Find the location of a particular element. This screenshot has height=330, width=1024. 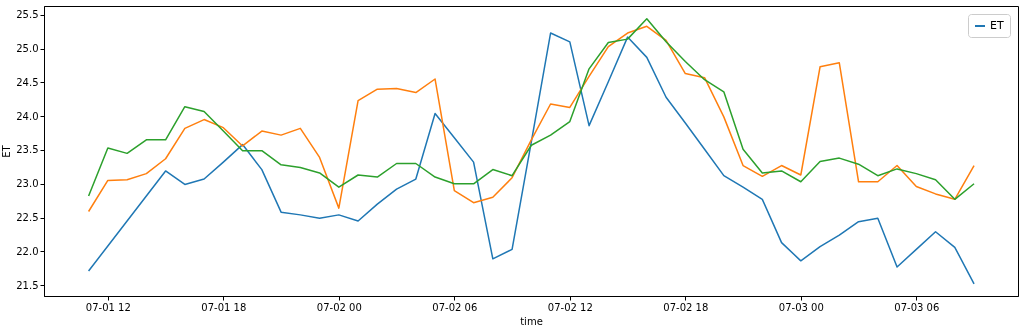

legend-label: ET is located at coordinates (997, 25).